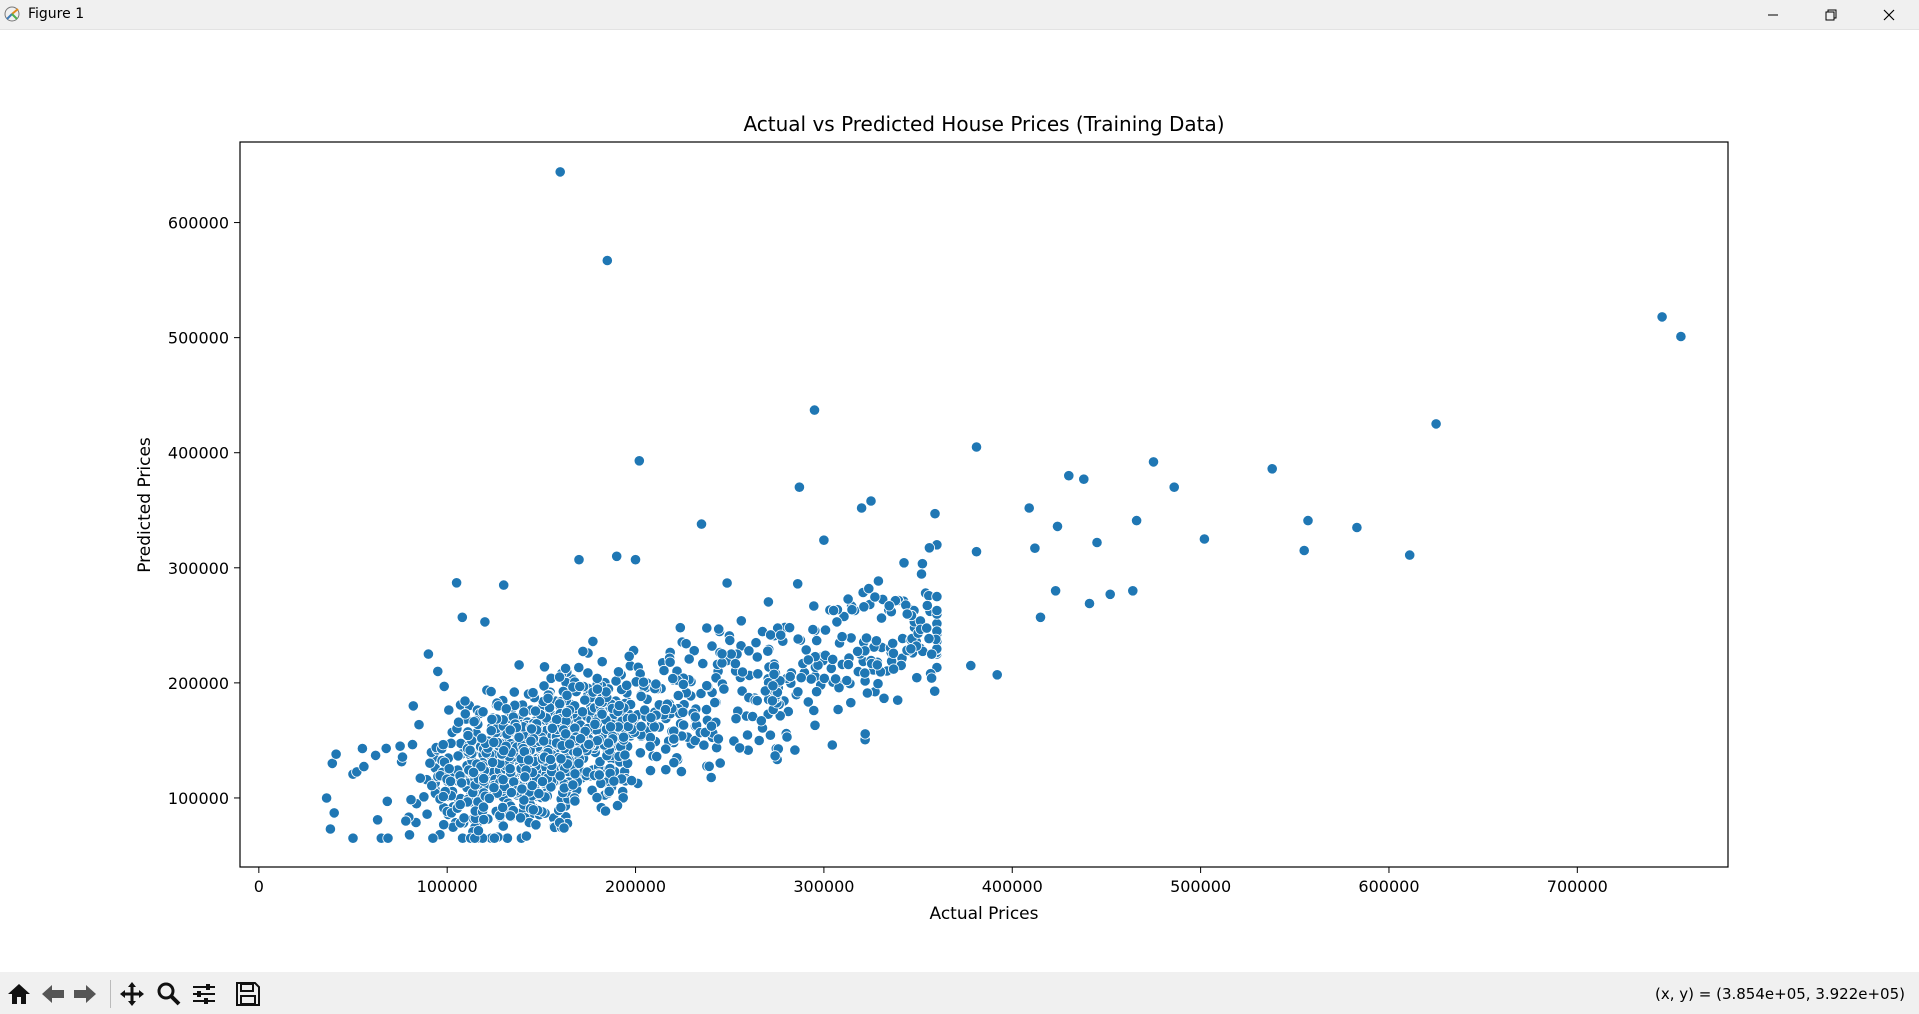 The width and height of the screenshot is (1919, 1014). What do you see at coordinates (132, 994) in the screenshot?
I see `pan-button` at bounding box center [132, 994].